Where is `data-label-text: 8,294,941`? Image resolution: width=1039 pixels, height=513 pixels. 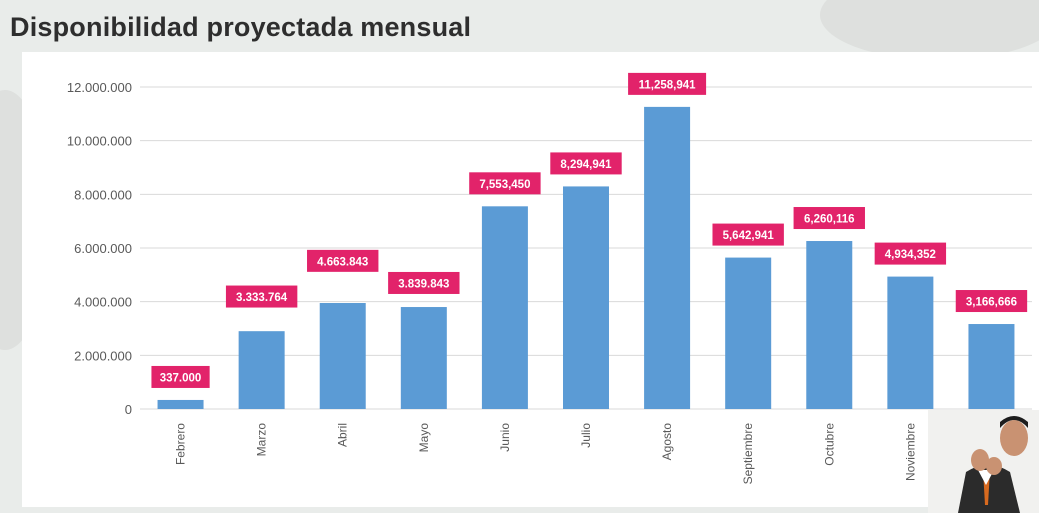 data-label-text: 8,294,941 is located at coordinates (586, 165).